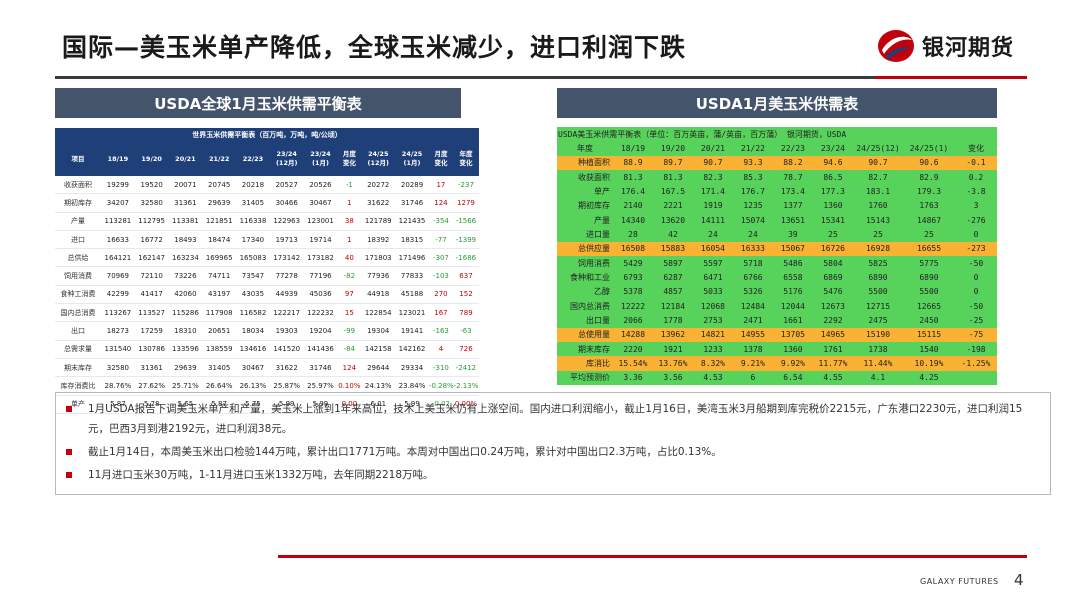 The height and width of the screenshot is (608, 1080). I want to click on table-cell: 5429, so click(633, 263).